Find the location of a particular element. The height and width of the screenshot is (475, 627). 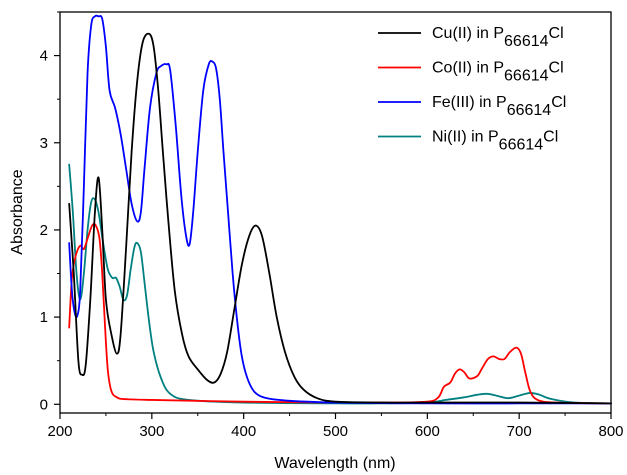

x-tick-label: 400 is located at coordinates (243, 431).